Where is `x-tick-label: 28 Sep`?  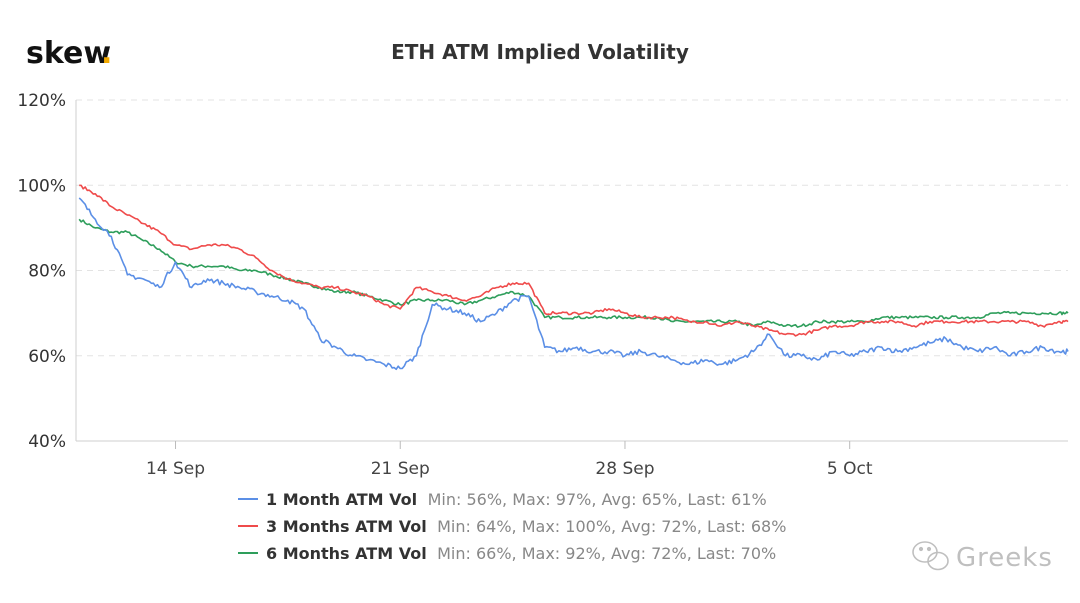
x-tick-label: 28 Sep is located at coordinates (624, 469).